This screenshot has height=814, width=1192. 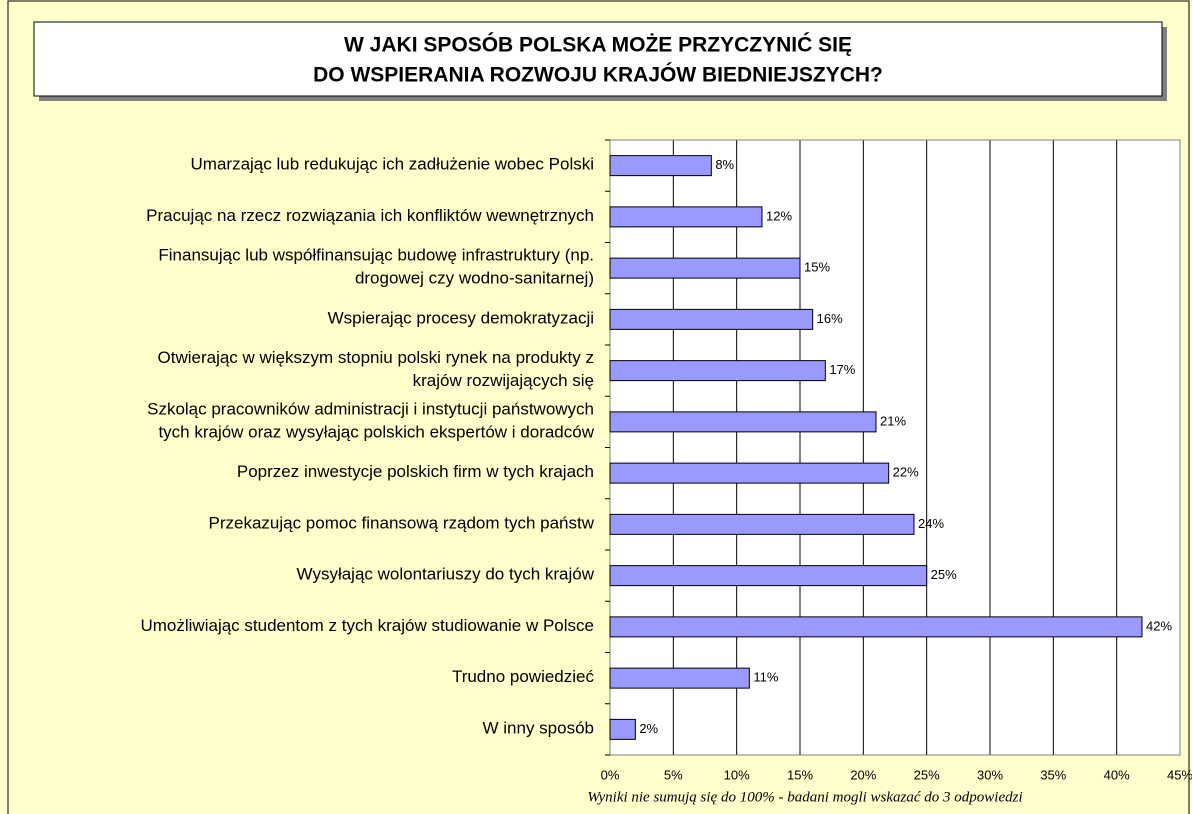 What do you see at coordinates (842, 369) in the screenshot?
I see `data-label: 17%` at bounding box center [842, 369].